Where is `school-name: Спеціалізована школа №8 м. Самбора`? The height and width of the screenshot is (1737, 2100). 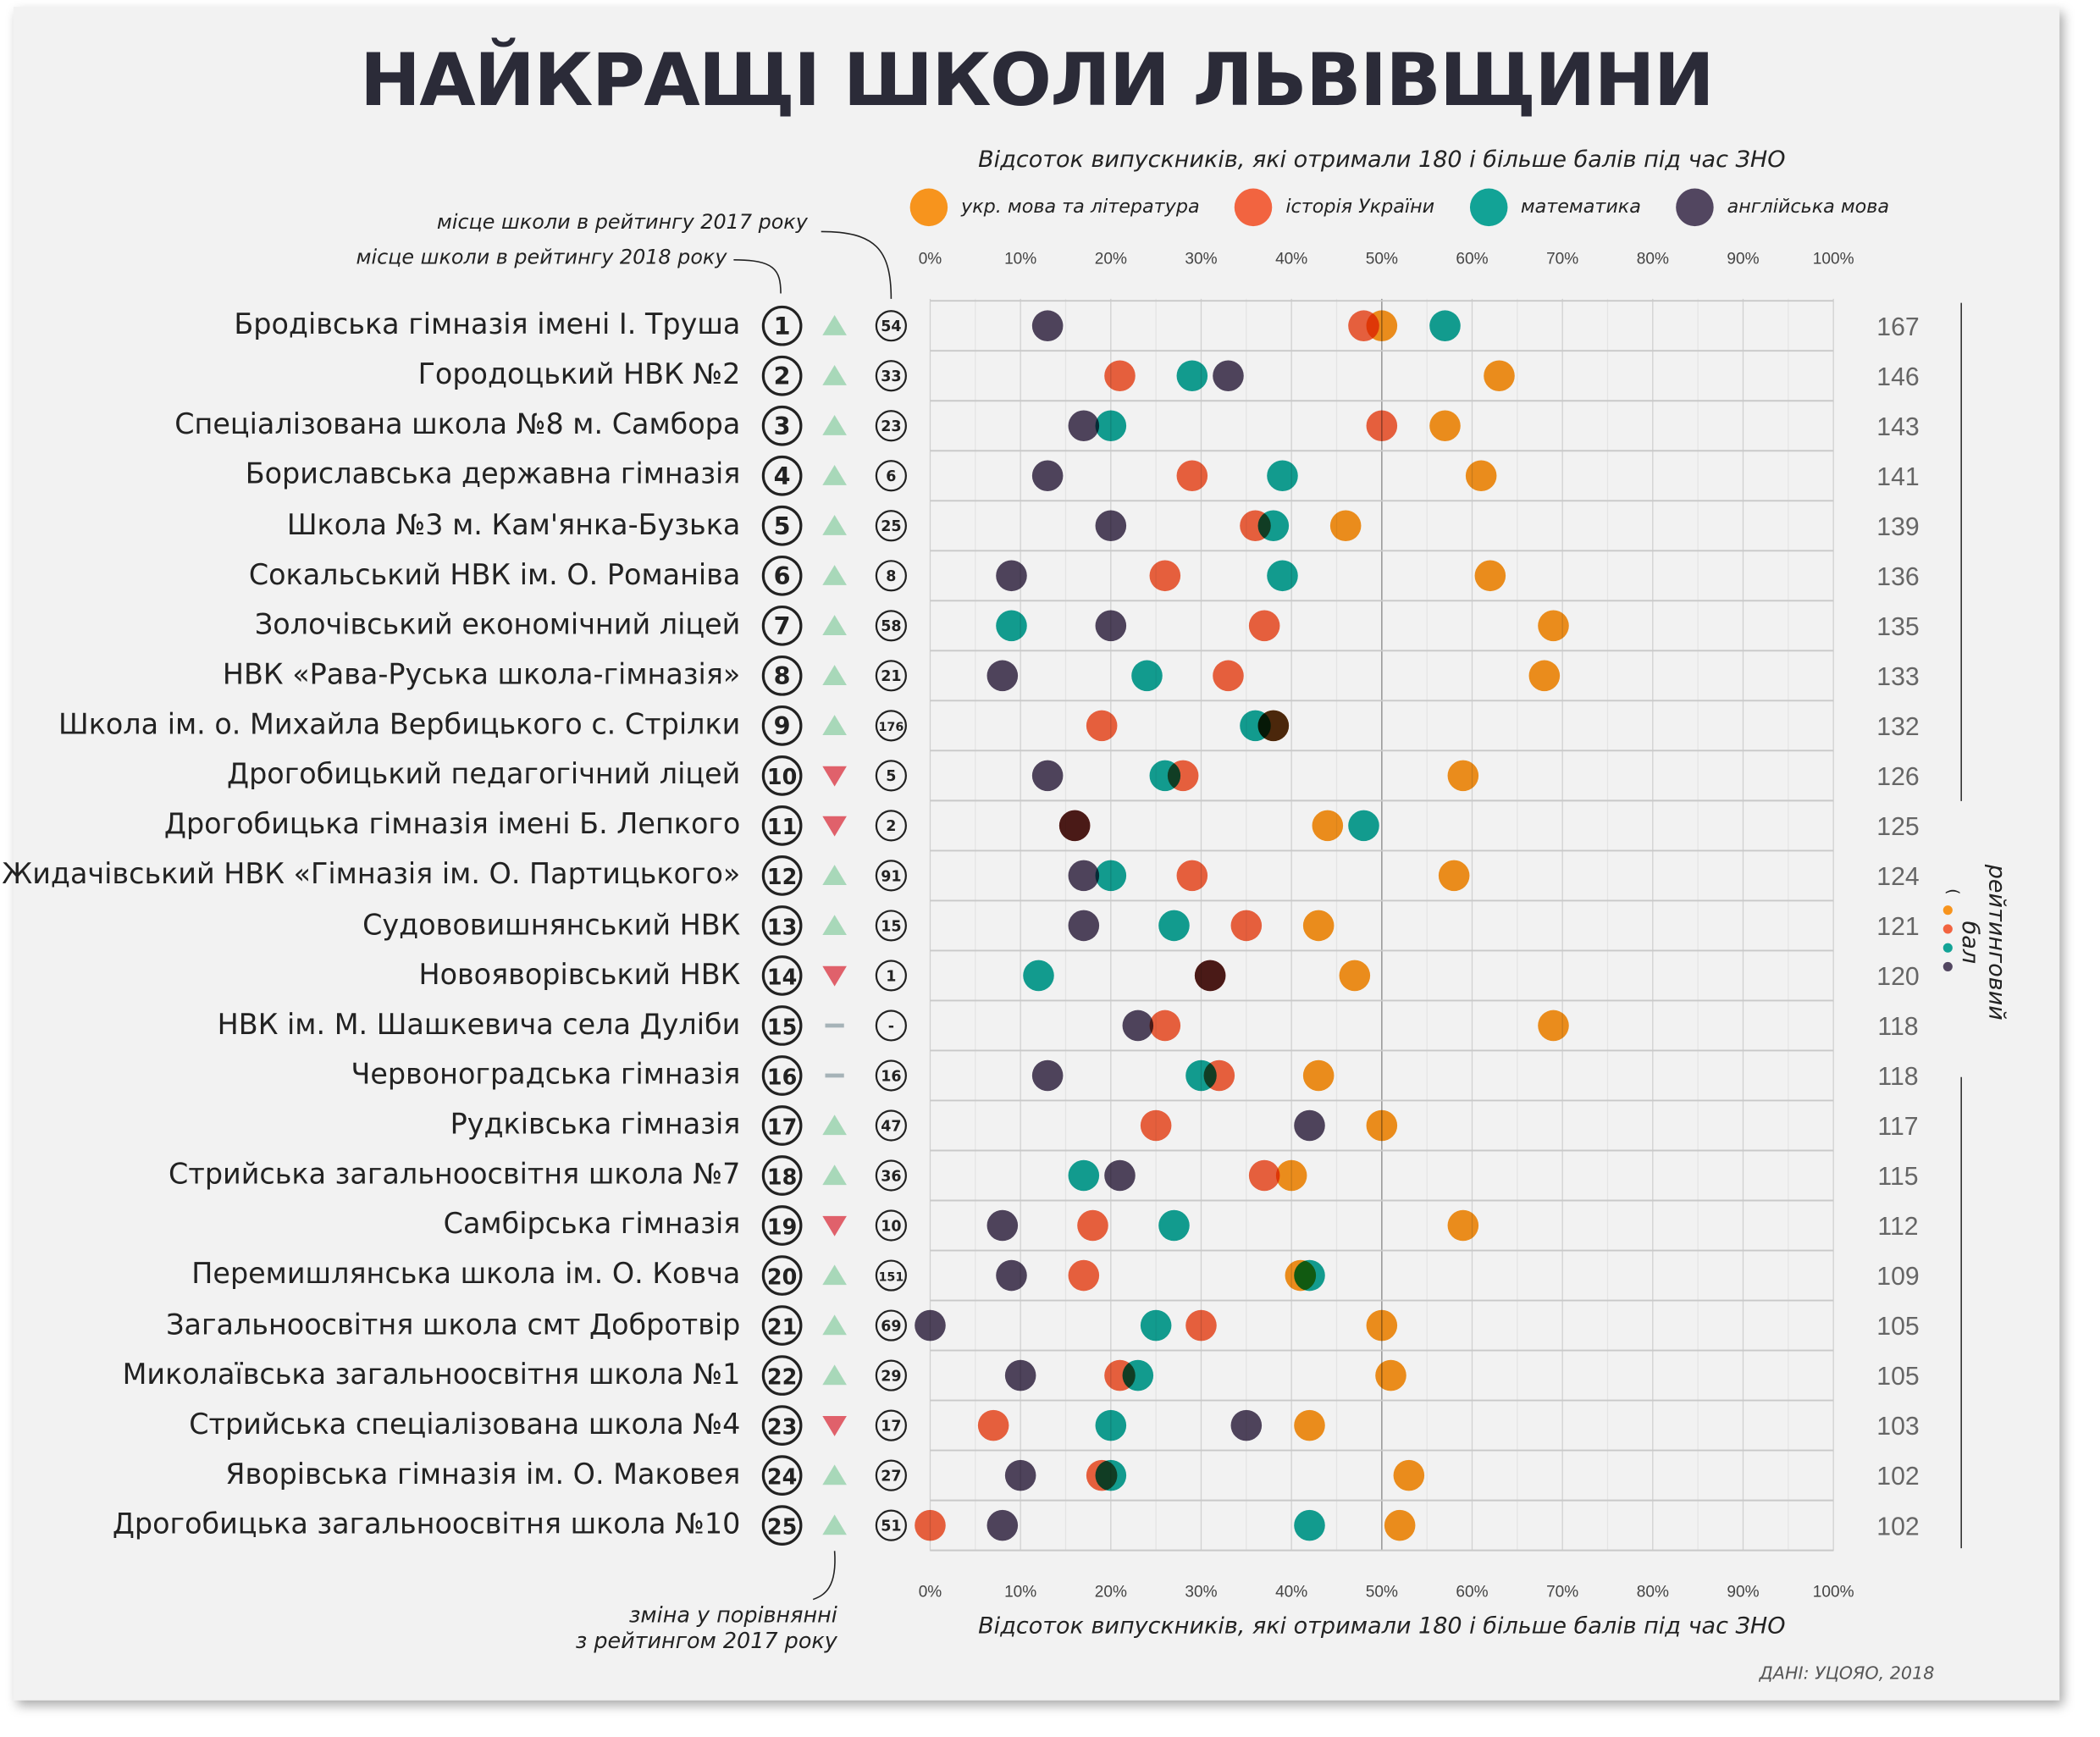 school-name: Спеціалізована школа №8 м. Самбора is located at coordinates (458, 424).